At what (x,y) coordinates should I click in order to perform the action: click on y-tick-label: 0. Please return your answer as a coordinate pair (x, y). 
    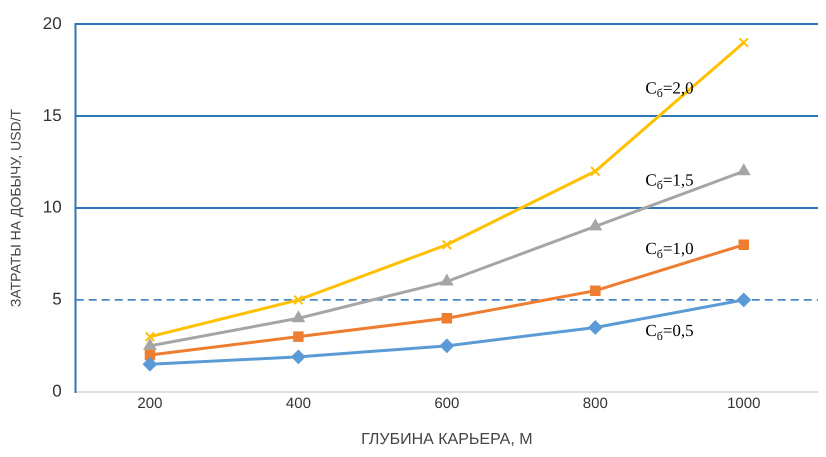
    Looking at the image, I should click on (57, 390).